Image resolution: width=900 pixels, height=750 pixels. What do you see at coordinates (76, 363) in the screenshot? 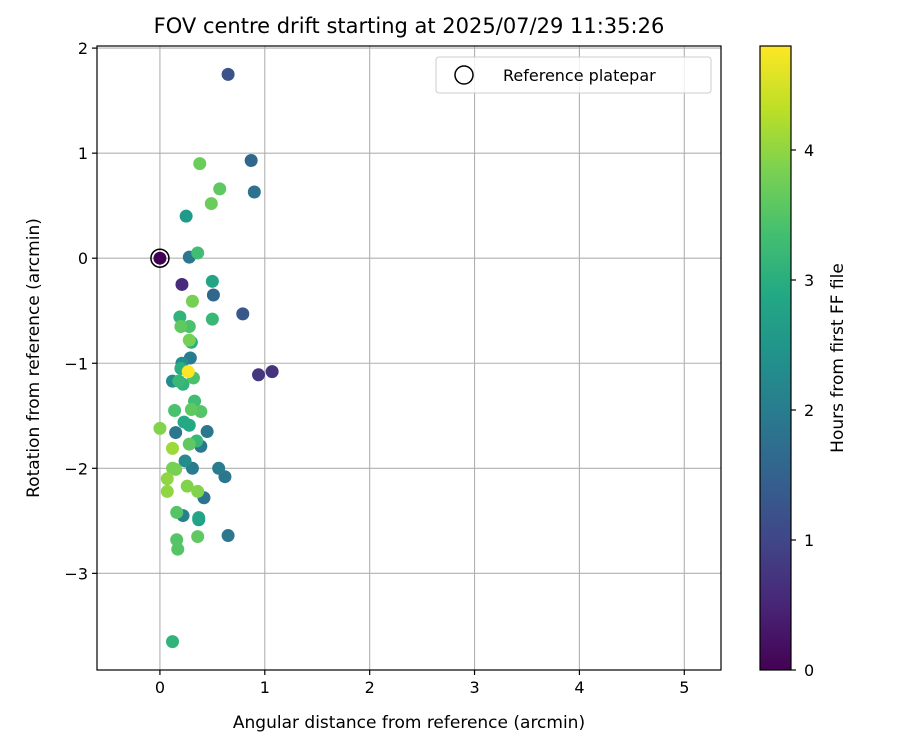
I see `y-tick-label: −1` at bounding box center [76, 363].